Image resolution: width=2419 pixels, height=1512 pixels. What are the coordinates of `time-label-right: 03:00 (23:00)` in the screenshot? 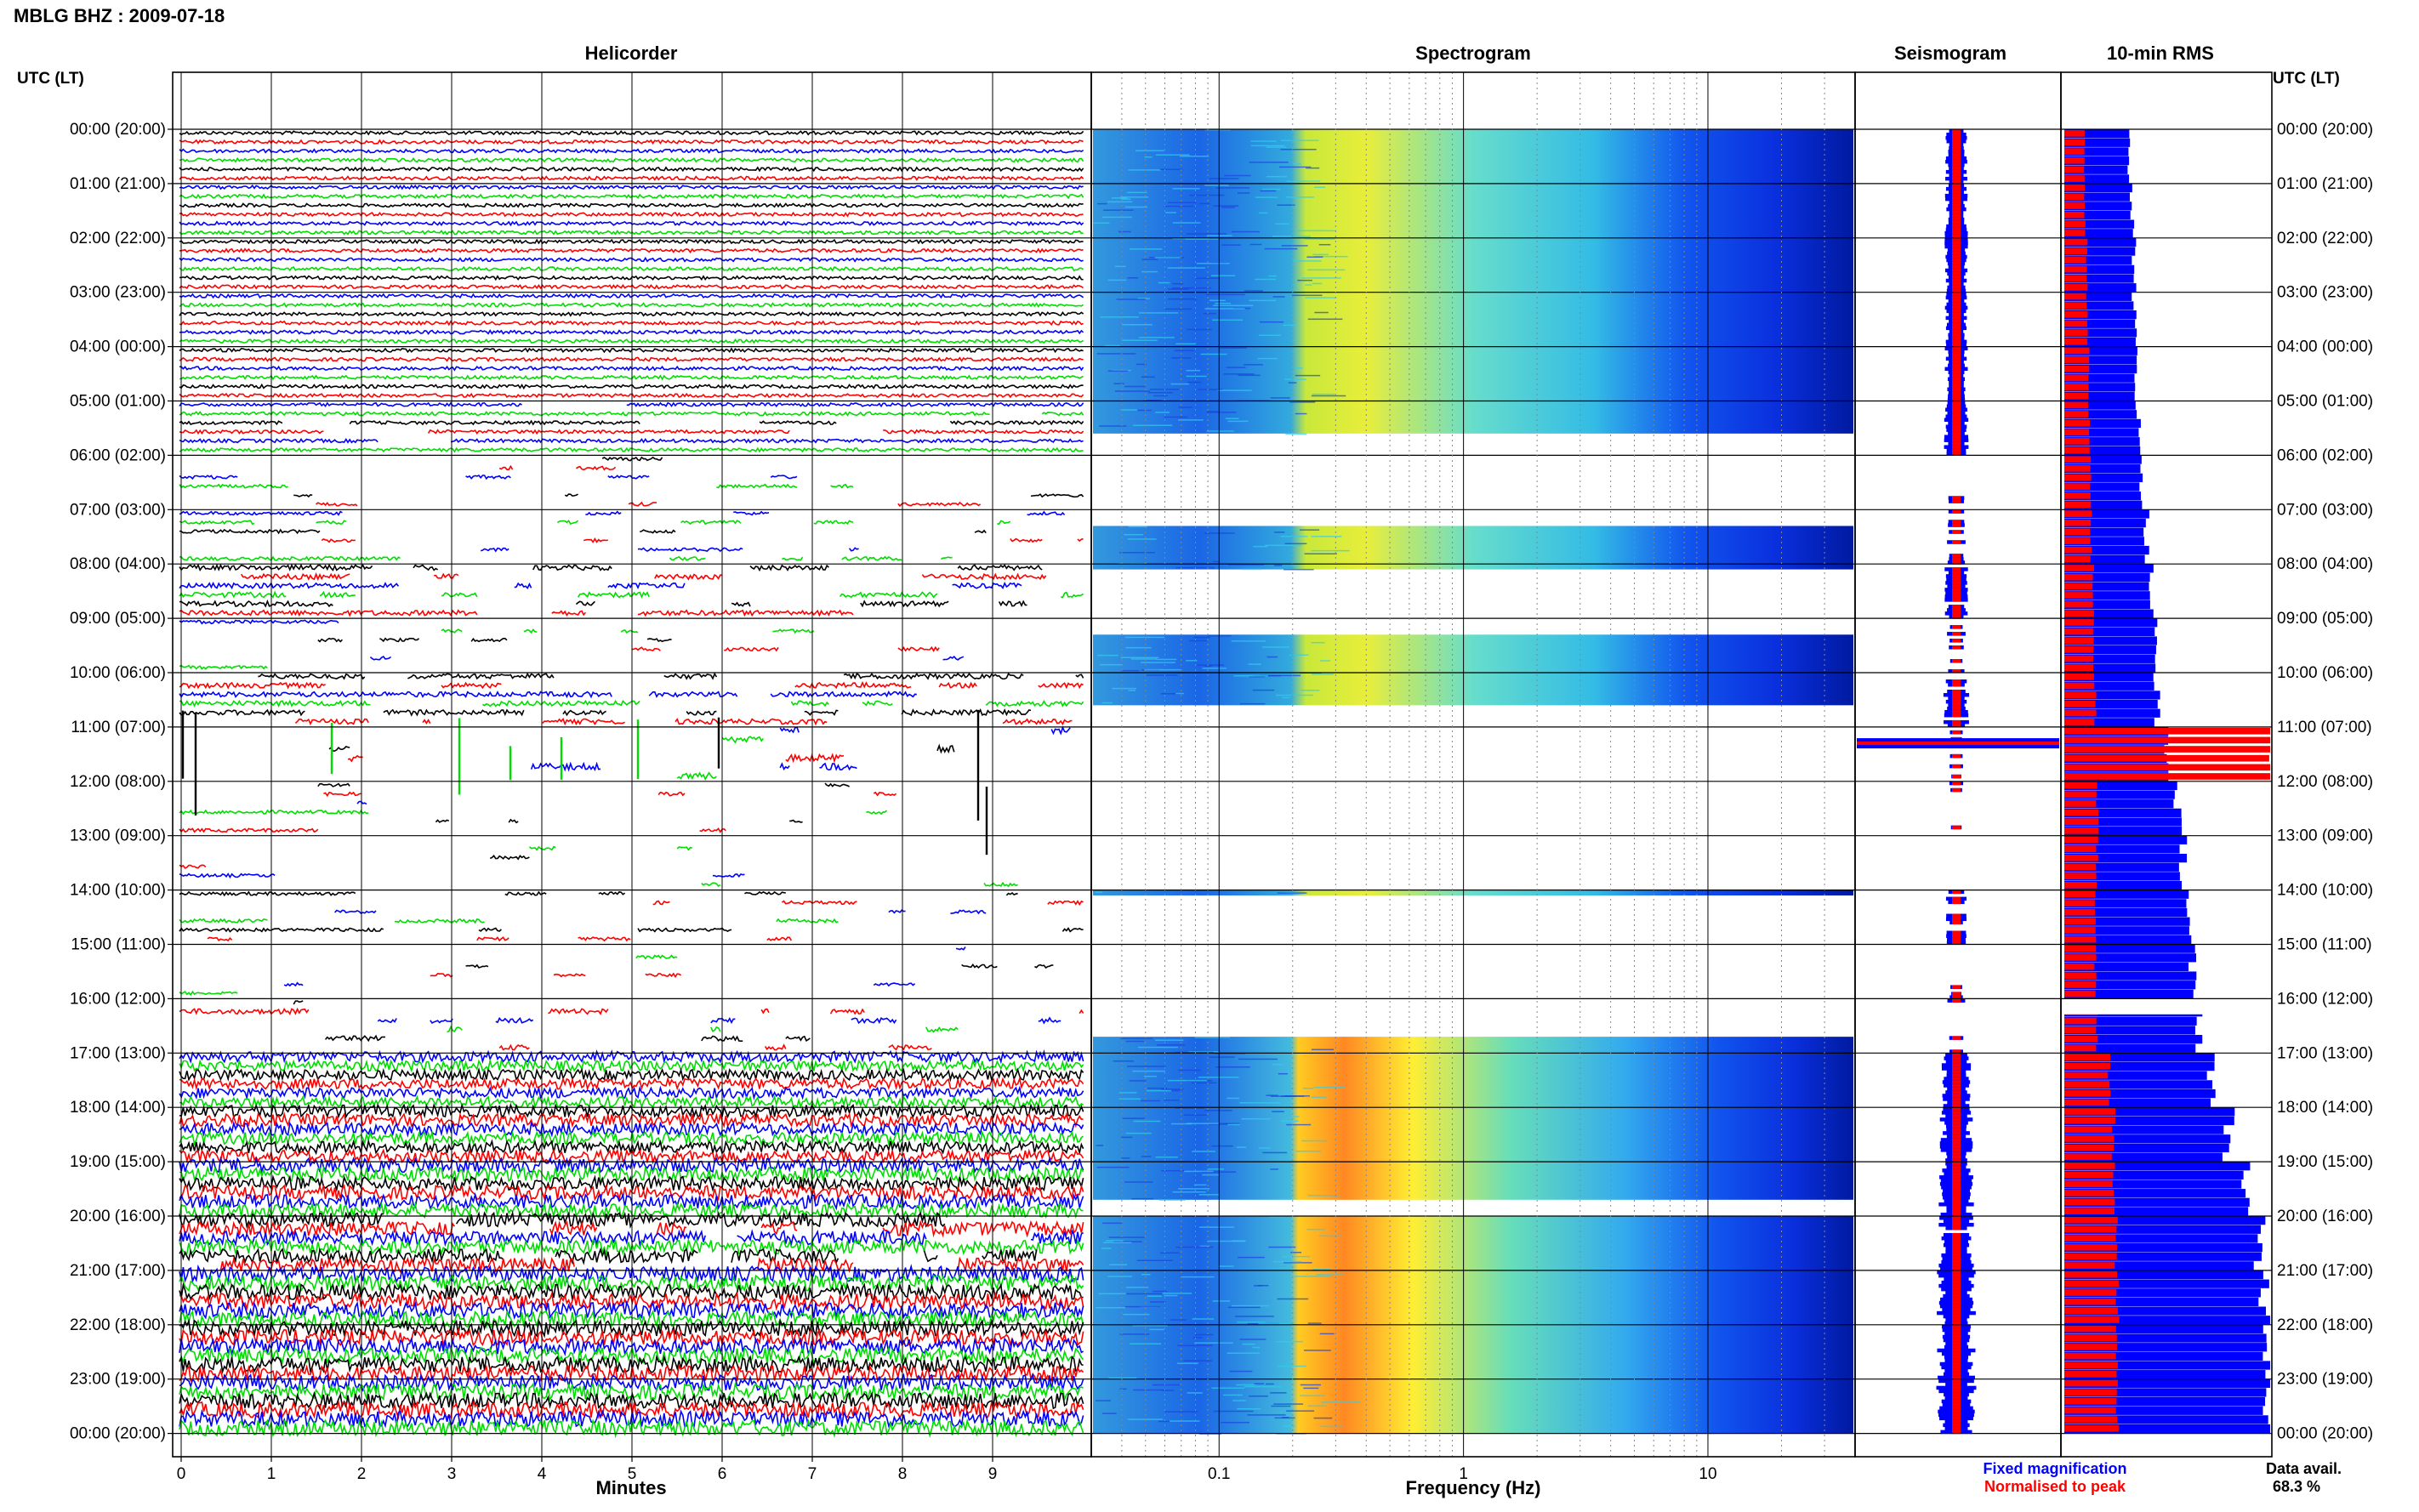 It's located at (2325, 293).